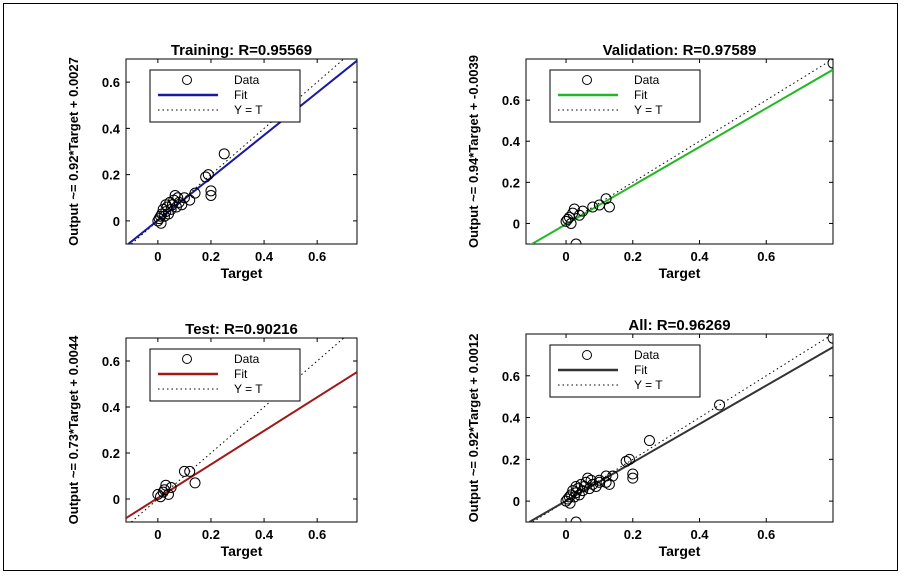  What do you see at coordinates (73, 429) in the screenshot?
I see `y-axis-label: Output ~= 0.73*Target + 0.0044` at bounding box center [73, 429].